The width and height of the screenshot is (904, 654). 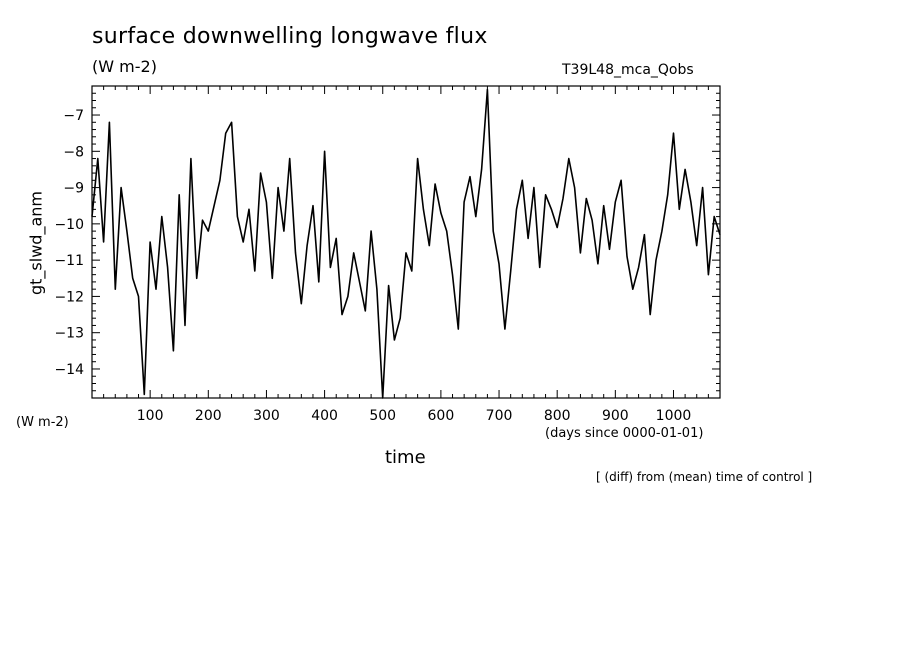 I want to click on units-left-label: (W m-2), so click(x=42, y=422).